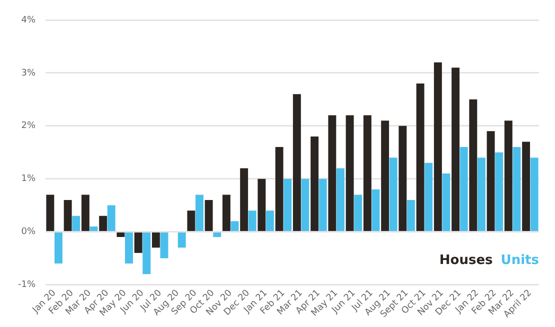 The image size is (555, 327). What do you see at coordinates (520, 260) in the screenshot?
I see `series-label: Units` at bounding box center [520, 260].